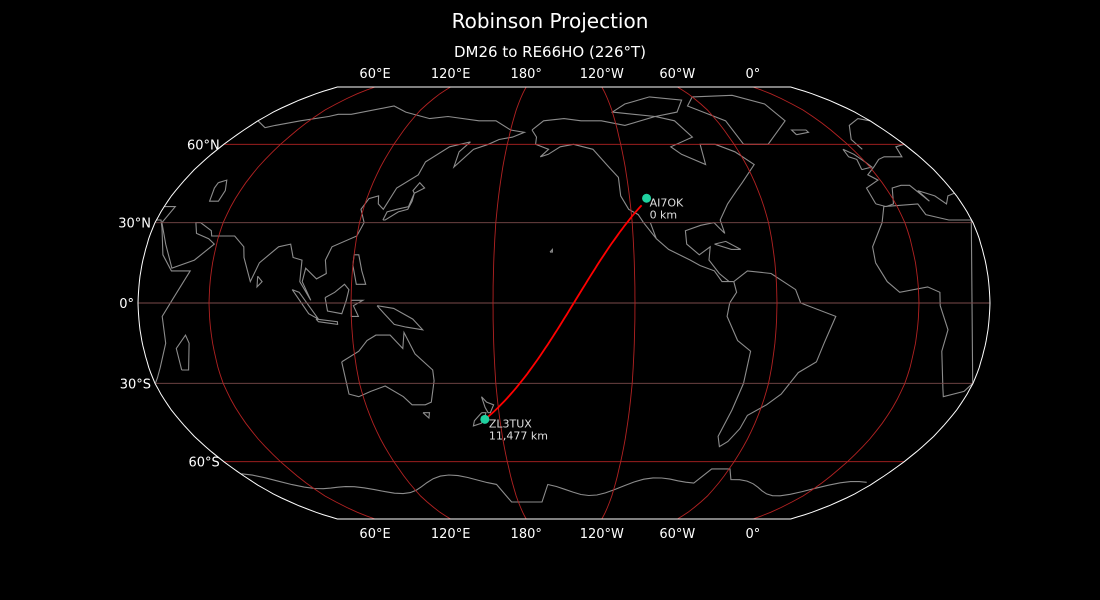 The height and width of the screenshot is (600, 1100). What do you see at coordinates (550, 21) in the screenshot?
I see `map-title: Robinson Projection` at bounding box center [550, 21].